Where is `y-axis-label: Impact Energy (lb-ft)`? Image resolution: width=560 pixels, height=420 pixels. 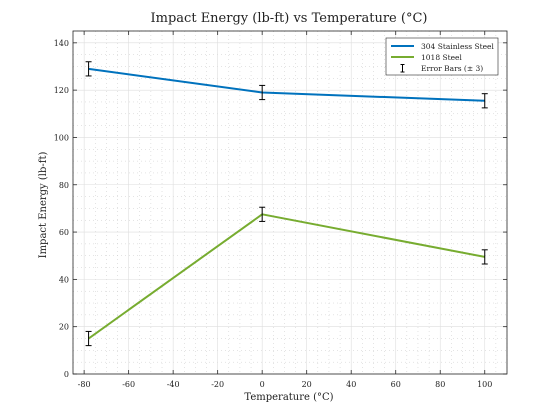 y-axis-label: Impact Energy (lb-ft) is located at coordinates (43, 205).